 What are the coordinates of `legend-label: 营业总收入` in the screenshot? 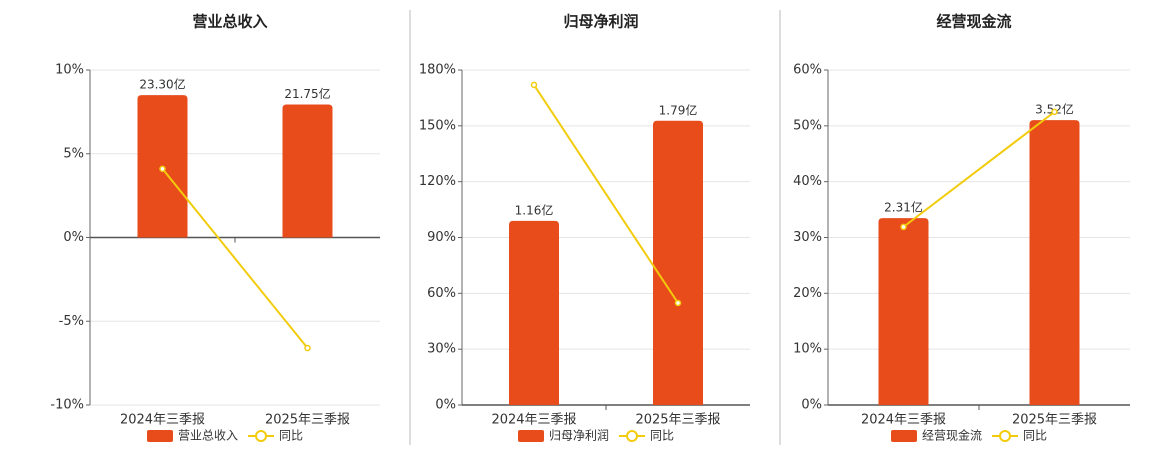 It's located at (208, 436).